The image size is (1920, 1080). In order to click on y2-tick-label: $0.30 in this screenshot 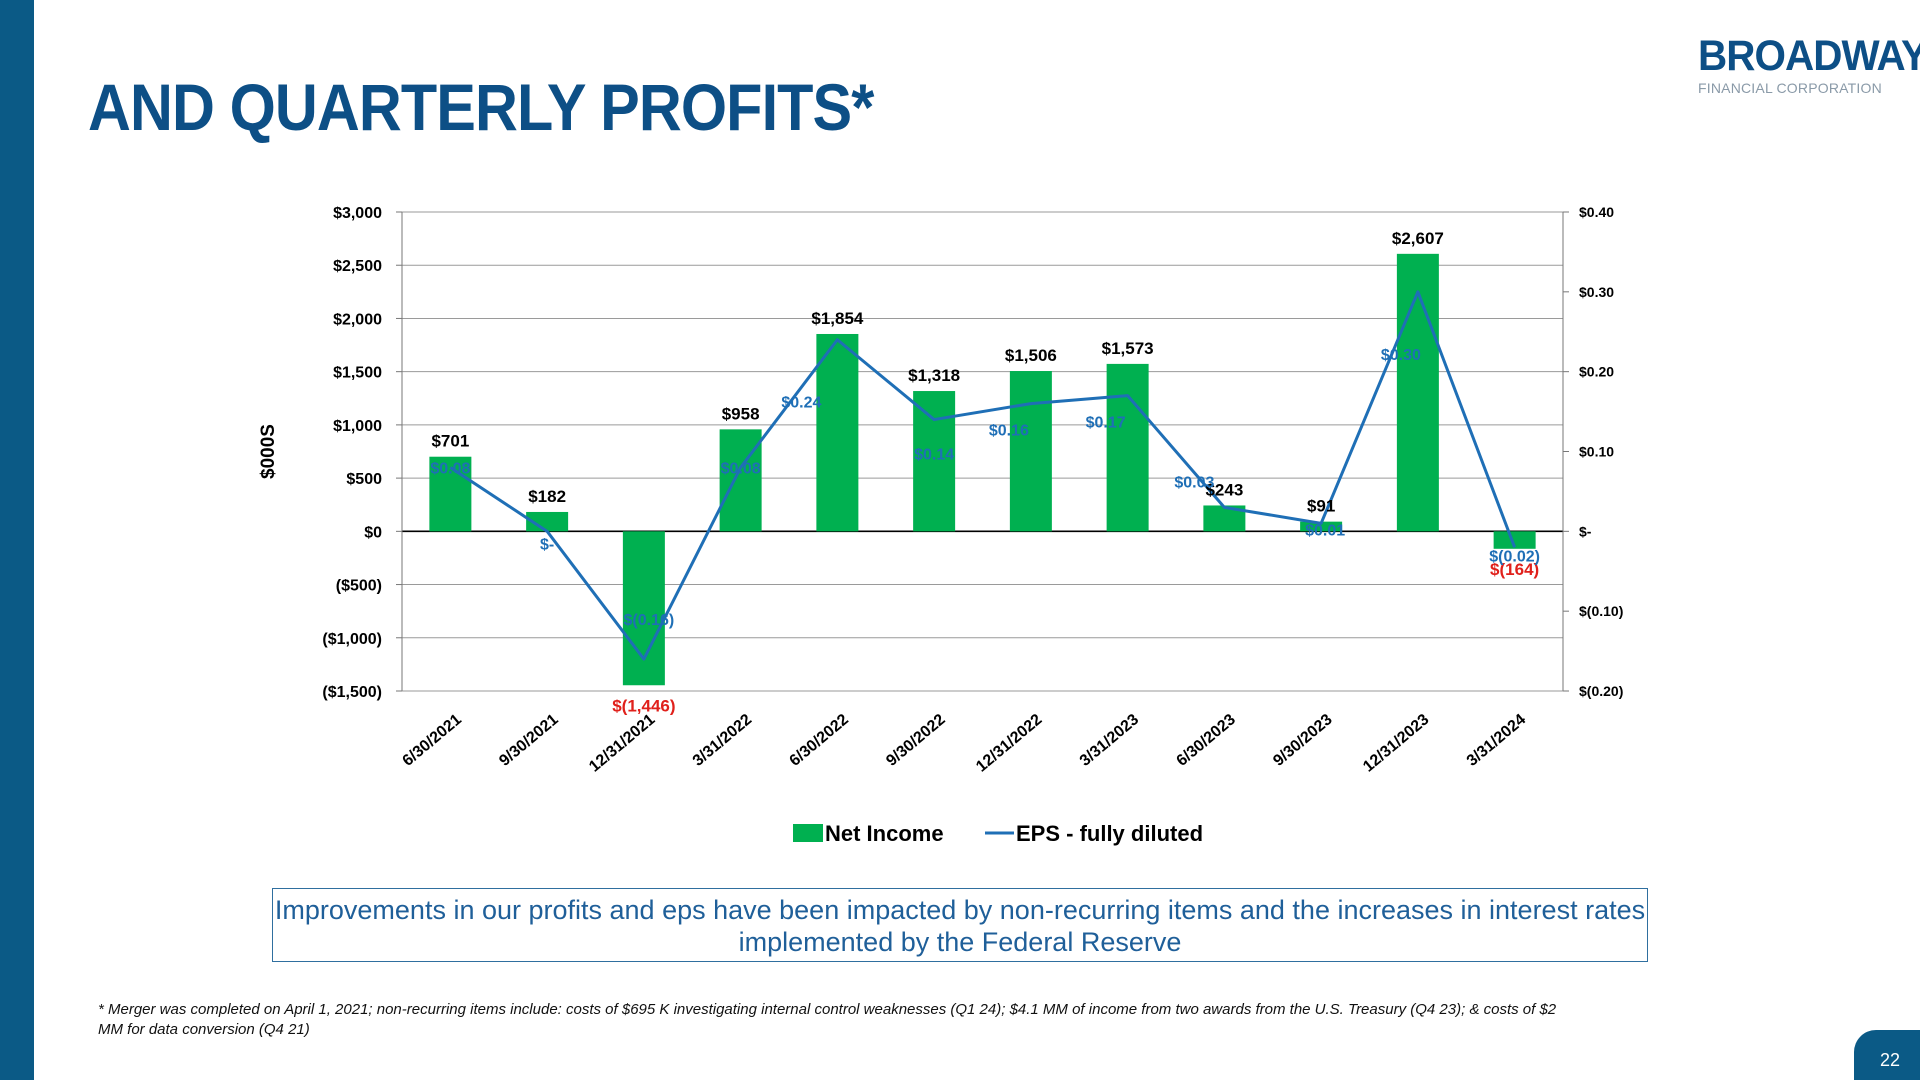, I will do `click(1596, 292)`.